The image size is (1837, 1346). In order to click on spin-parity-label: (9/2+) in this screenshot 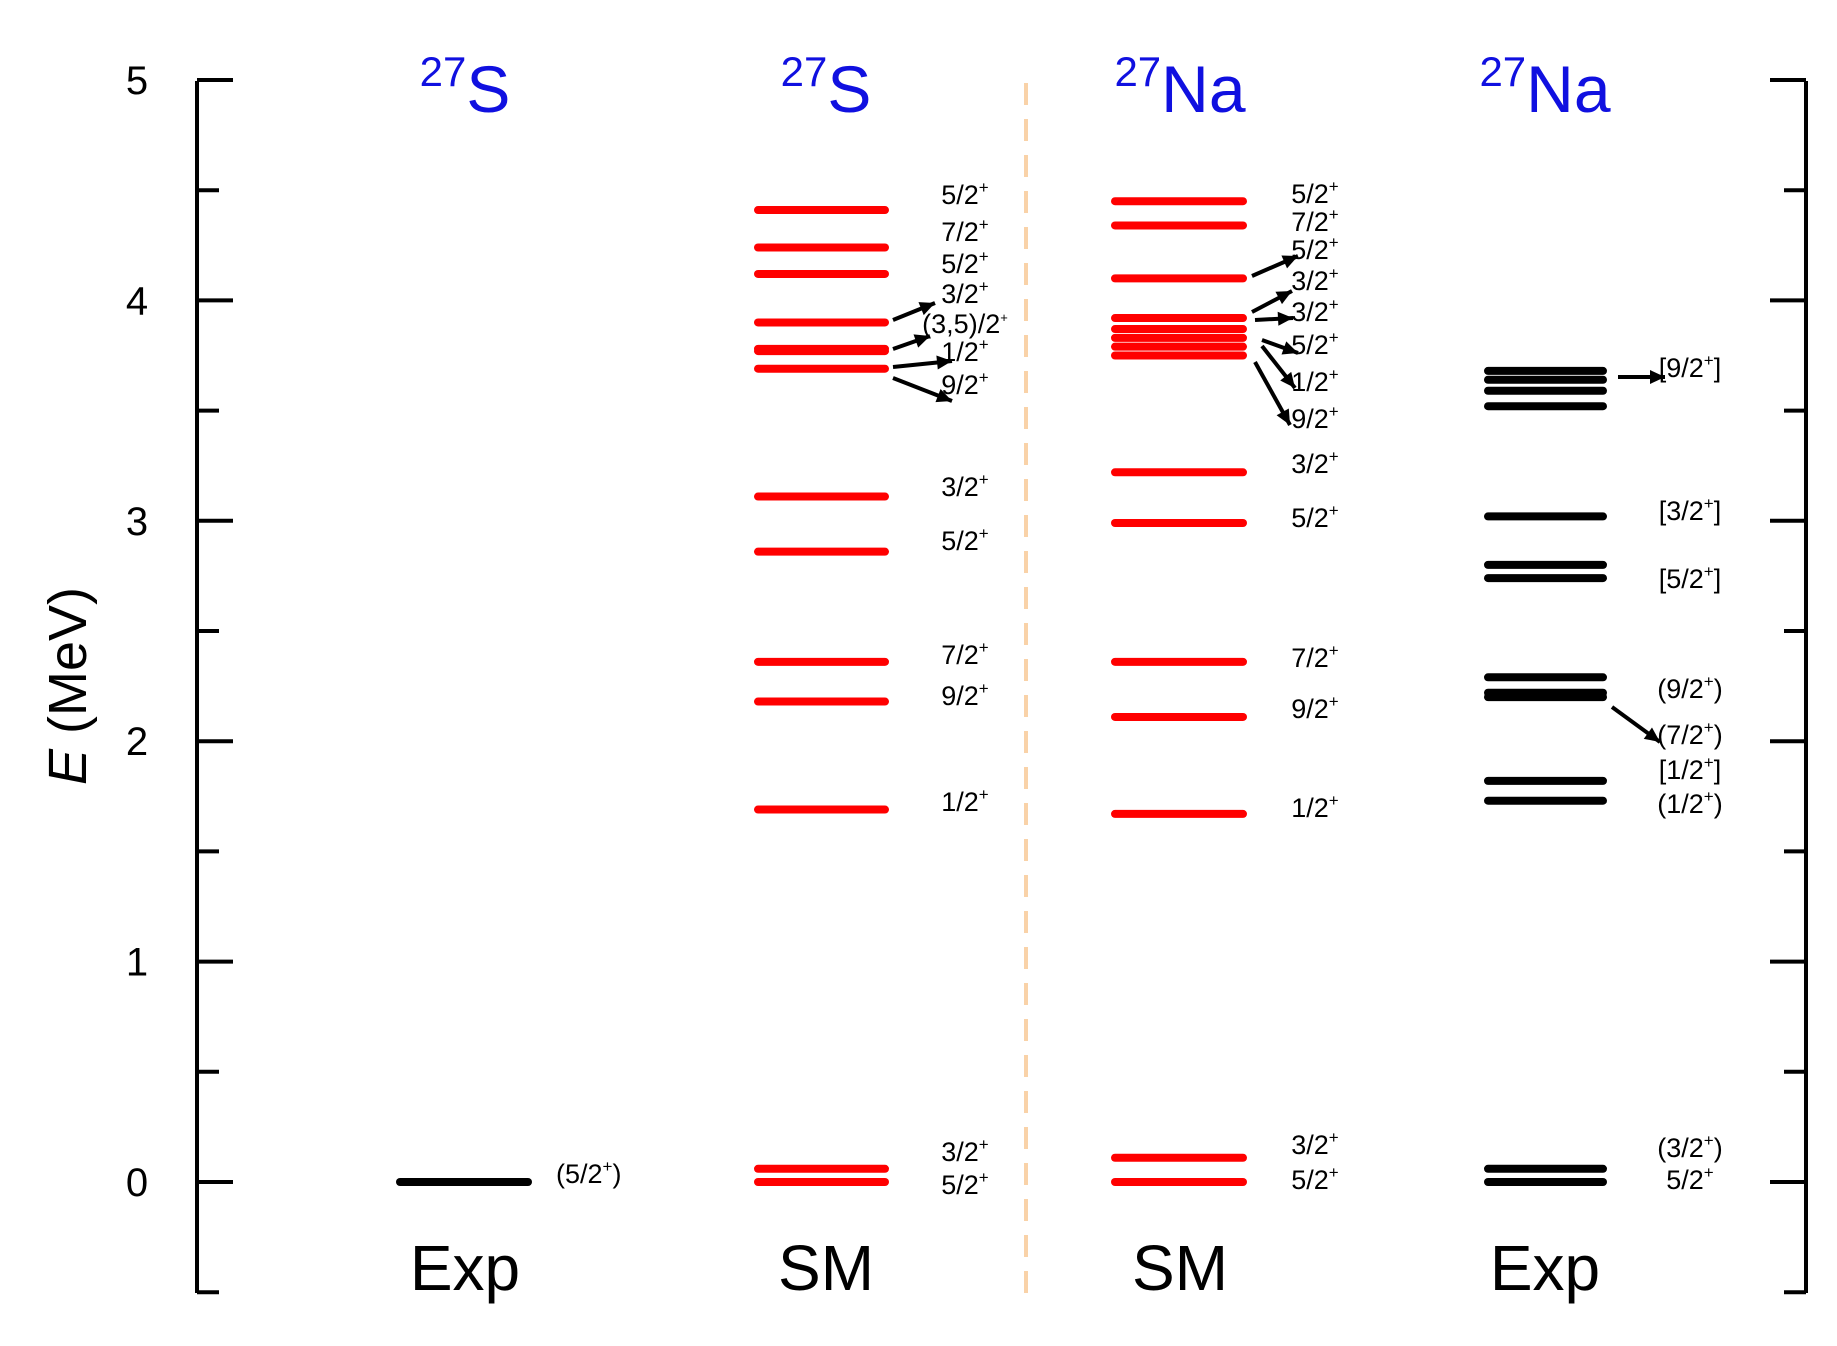, I will do `click(1689, 688)`.